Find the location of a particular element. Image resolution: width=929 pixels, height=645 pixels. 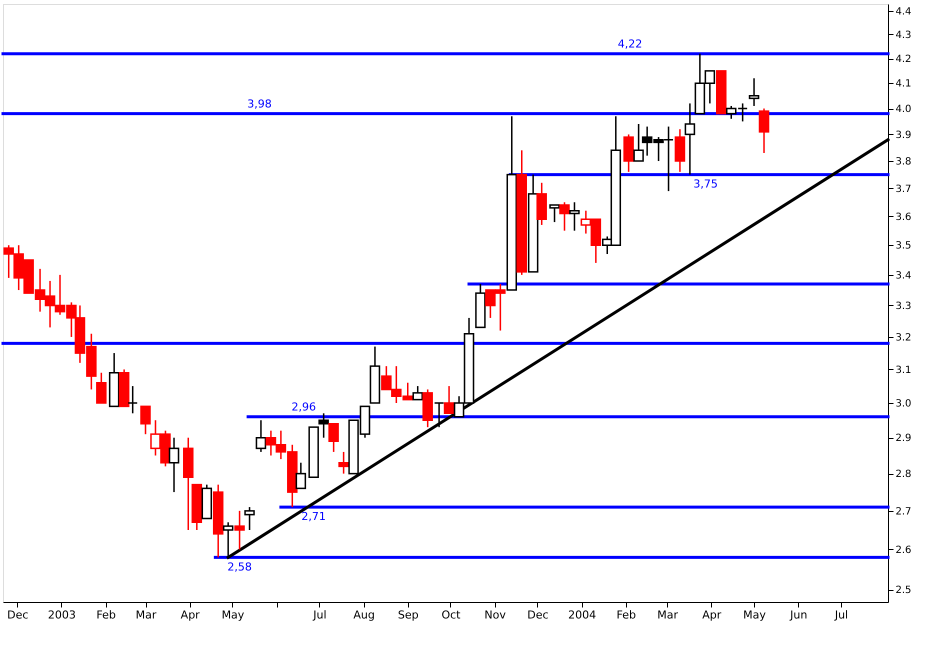

y-tick-label: 4.3 is located at coordinates (904, 35).